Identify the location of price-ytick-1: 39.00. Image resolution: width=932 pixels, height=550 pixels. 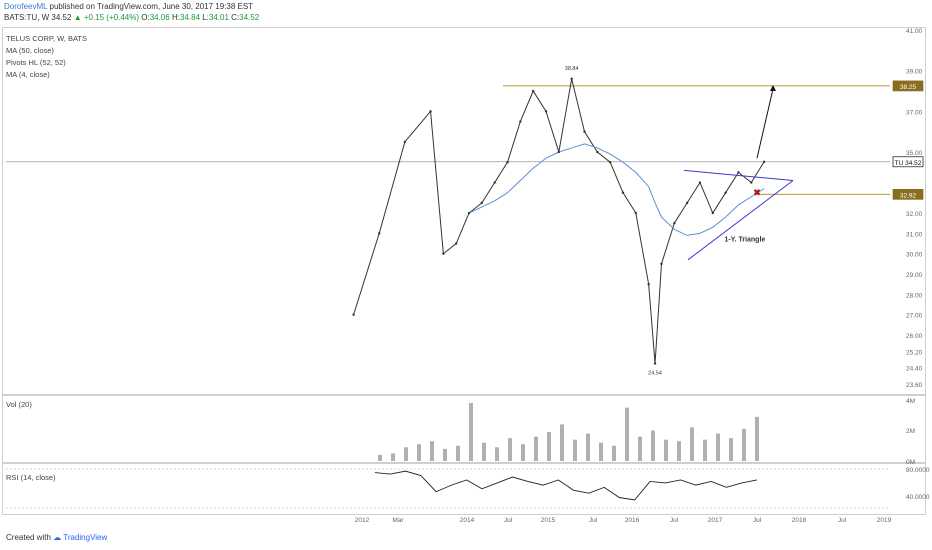
(914, 72).